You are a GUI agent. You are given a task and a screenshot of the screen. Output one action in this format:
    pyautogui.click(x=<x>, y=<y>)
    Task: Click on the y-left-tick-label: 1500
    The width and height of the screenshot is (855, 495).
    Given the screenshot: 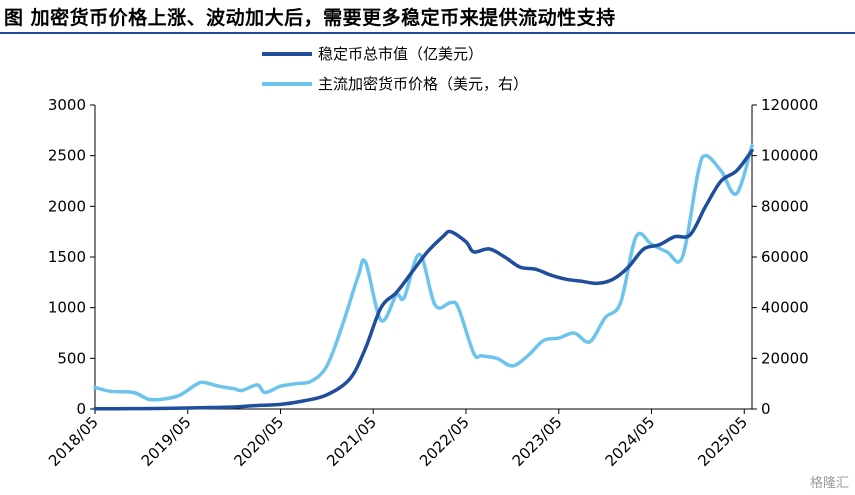 What is the action you would take?
    pyautogui.click(x=67, y=257)
    